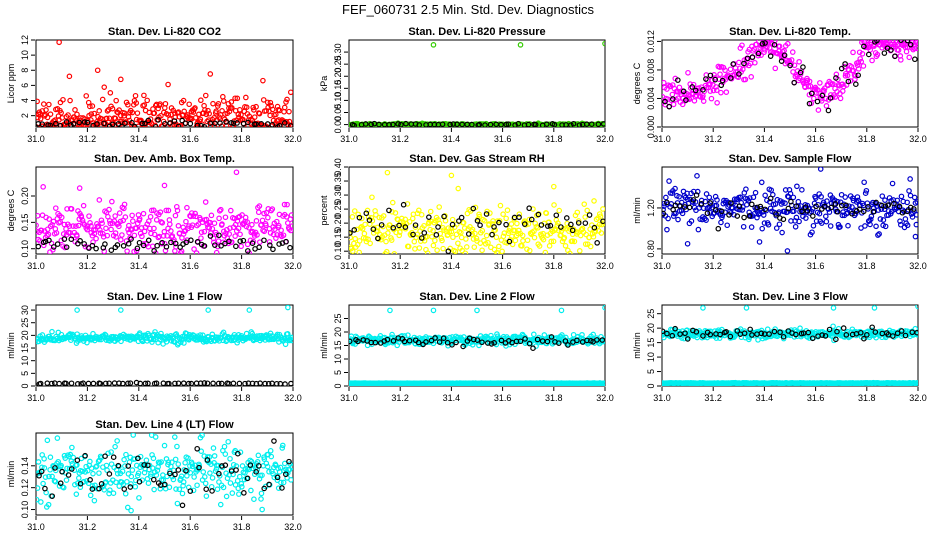 Image resolution: width=936 pixels, height=540 pixels. What do you see at coordinates (338, 195) in the screenshot?
I see `y-tick-label: 0.30` at bounding box center [338, 195].